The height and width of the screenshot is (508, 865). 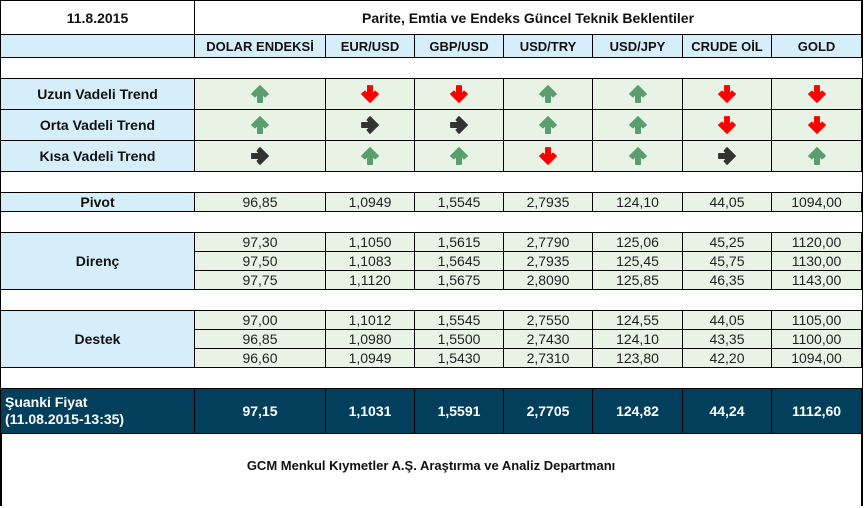 What do you see at coordinates (637, 411) in the screenshot?
I see `current-price-value: 124,82` at bounding box center [637, 411].